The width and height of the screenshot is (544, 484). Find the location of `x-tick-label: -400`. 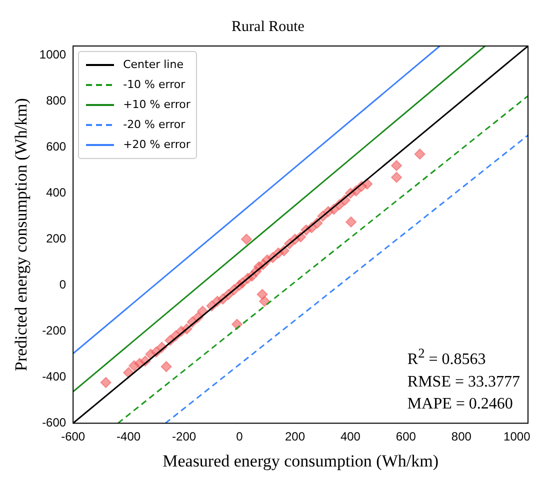

x-tick-label: -400 is located at coordinates (128, 437).